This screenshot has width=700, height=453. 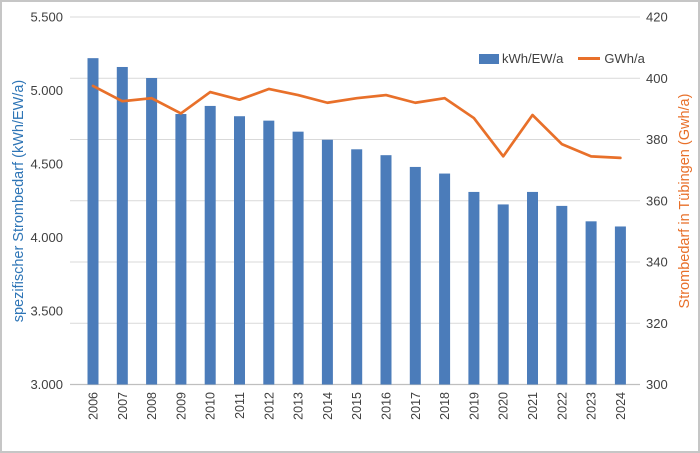 I want to click on bar-2009, so click(x=181, y=249).